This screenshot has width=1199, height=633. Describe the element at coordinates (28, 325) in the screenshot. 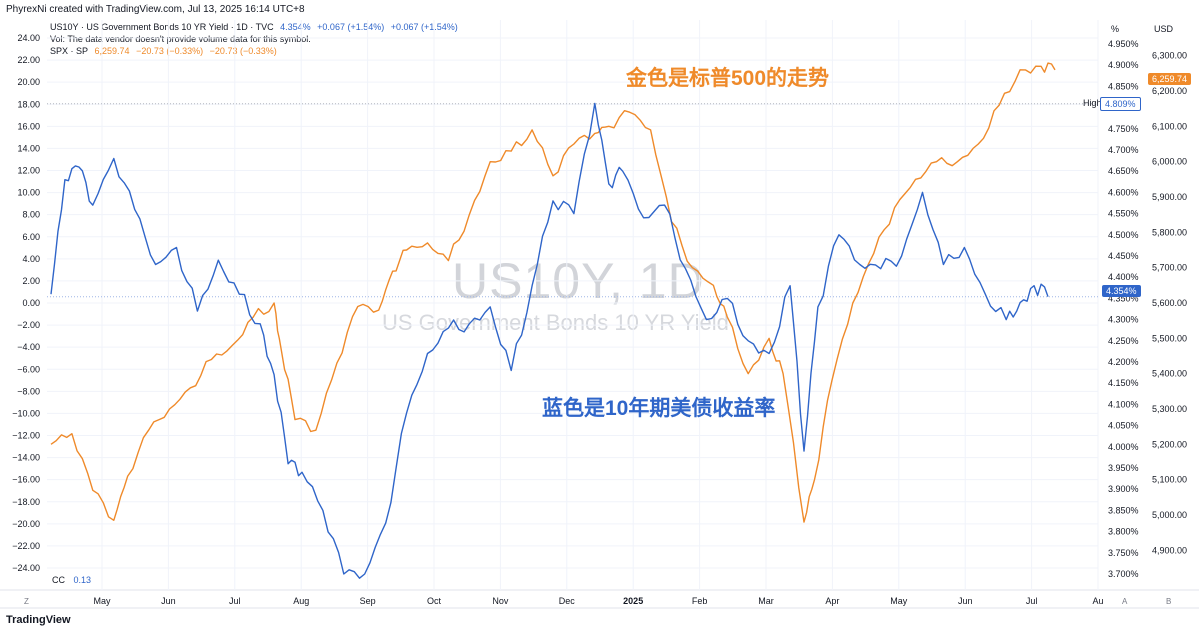

I see `left-axis-tick: −2.00` at that location.